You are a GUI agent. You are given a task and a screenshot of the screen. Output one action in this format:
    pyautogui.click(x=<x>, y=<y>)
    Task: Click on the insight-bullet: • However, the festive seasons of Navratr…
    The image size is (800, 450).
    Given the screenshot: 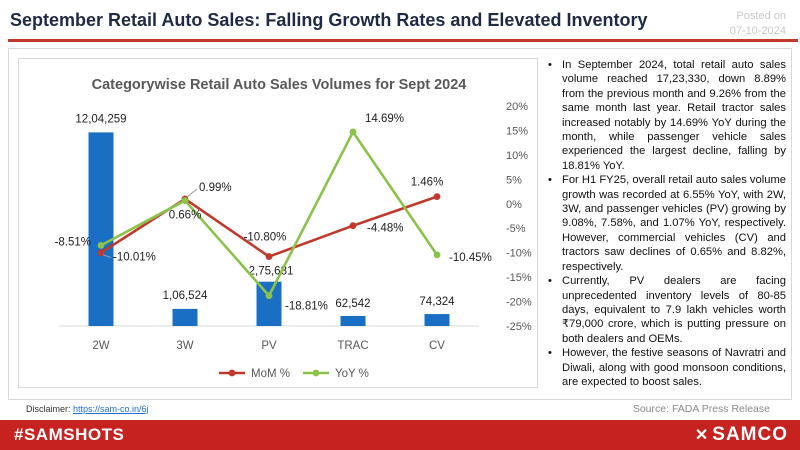 What is the action you would take?
    pyautogui.click(x=667, y=367)
    